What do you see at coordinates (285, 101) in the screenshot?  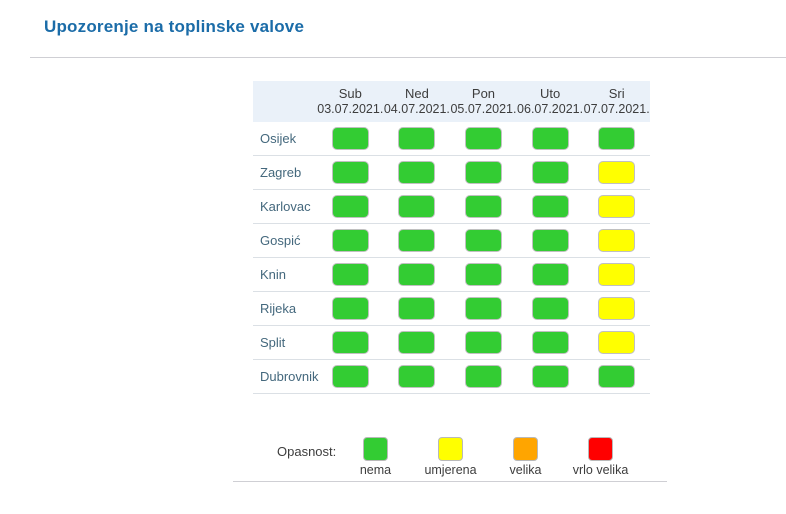 I see `column-header-corner` at bounding box center [285, 101].